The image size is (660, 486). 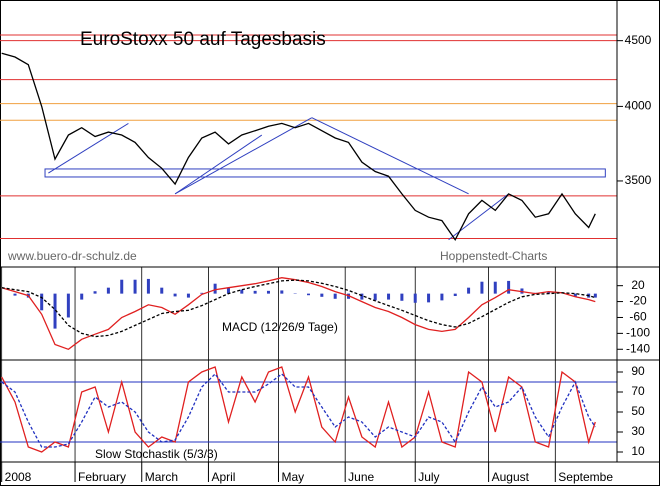 What do you see at coordinates (638, 180) in the screenshot?
I see `y-tick-label: 3500` at bounding box center [638, 180].